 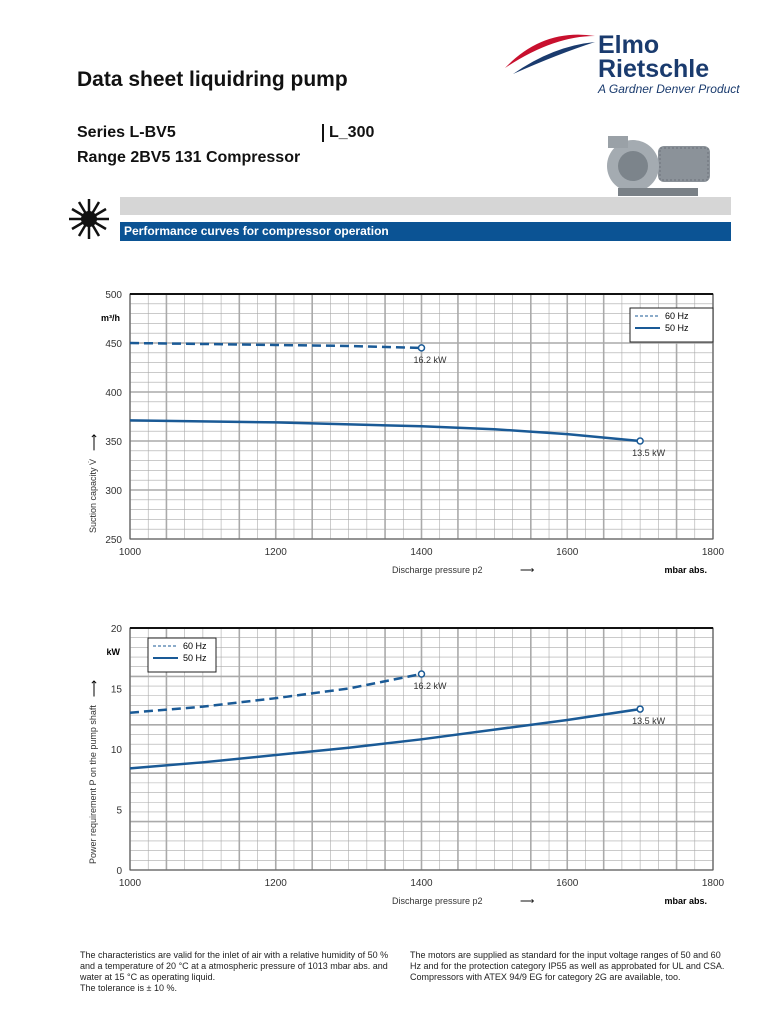 I want to click on y-tick-label: 500, so click(x=113, y=295).